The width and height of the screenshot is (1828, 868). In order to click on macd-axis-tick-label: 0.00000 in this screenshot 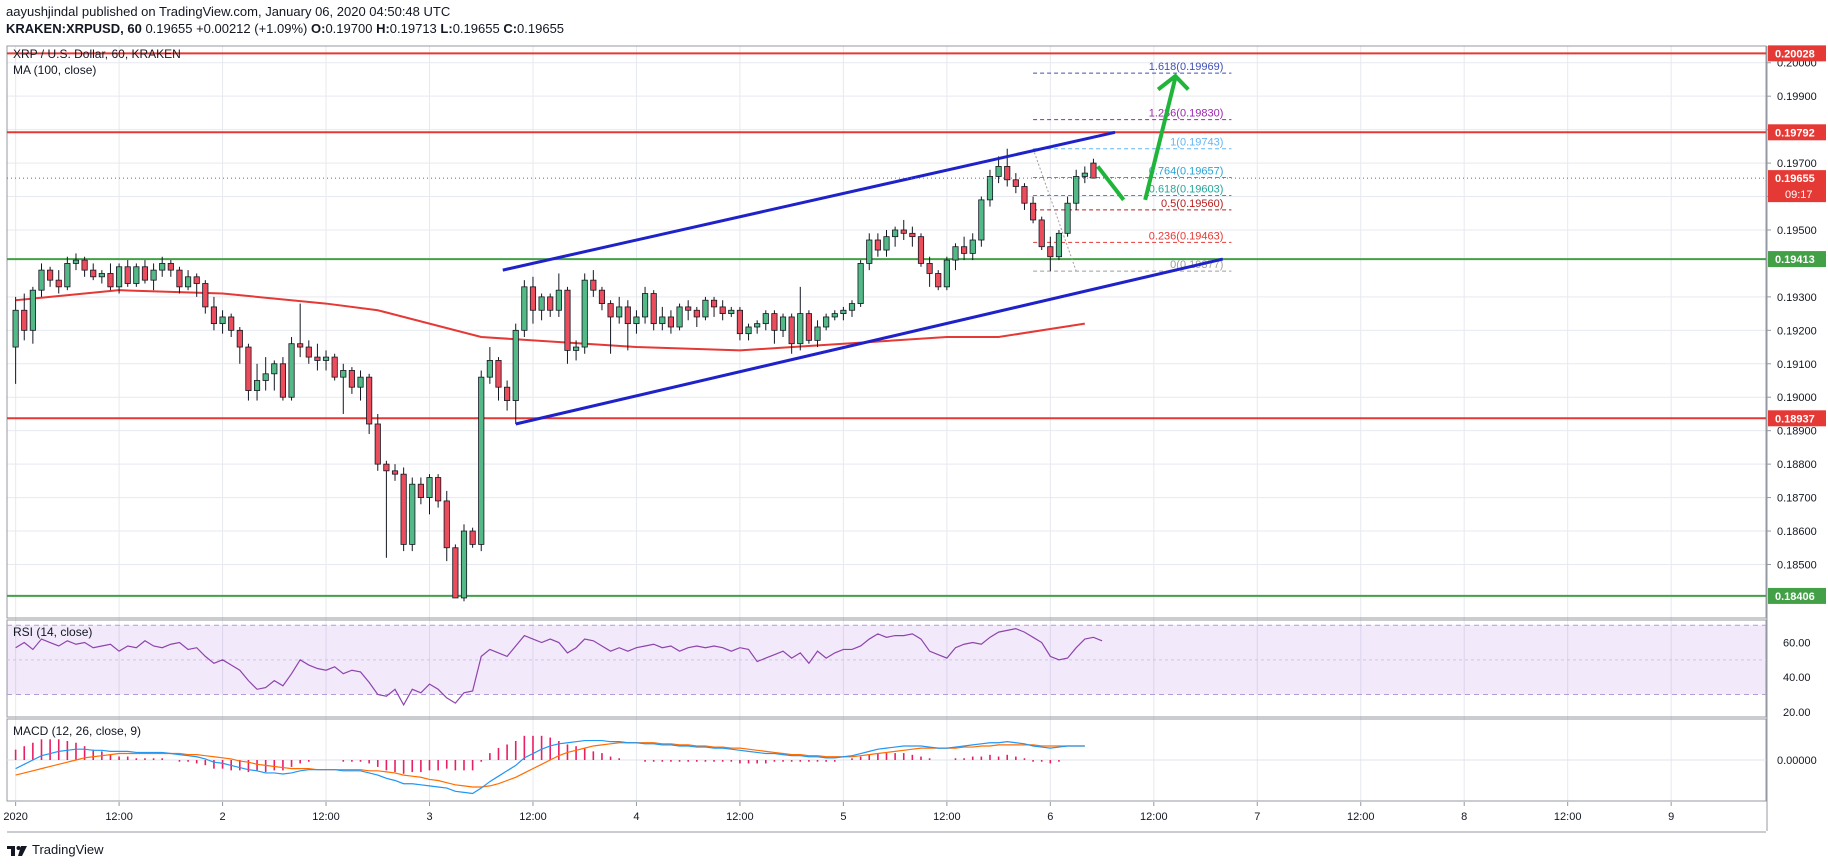, I will do `click(1797, 761)`.